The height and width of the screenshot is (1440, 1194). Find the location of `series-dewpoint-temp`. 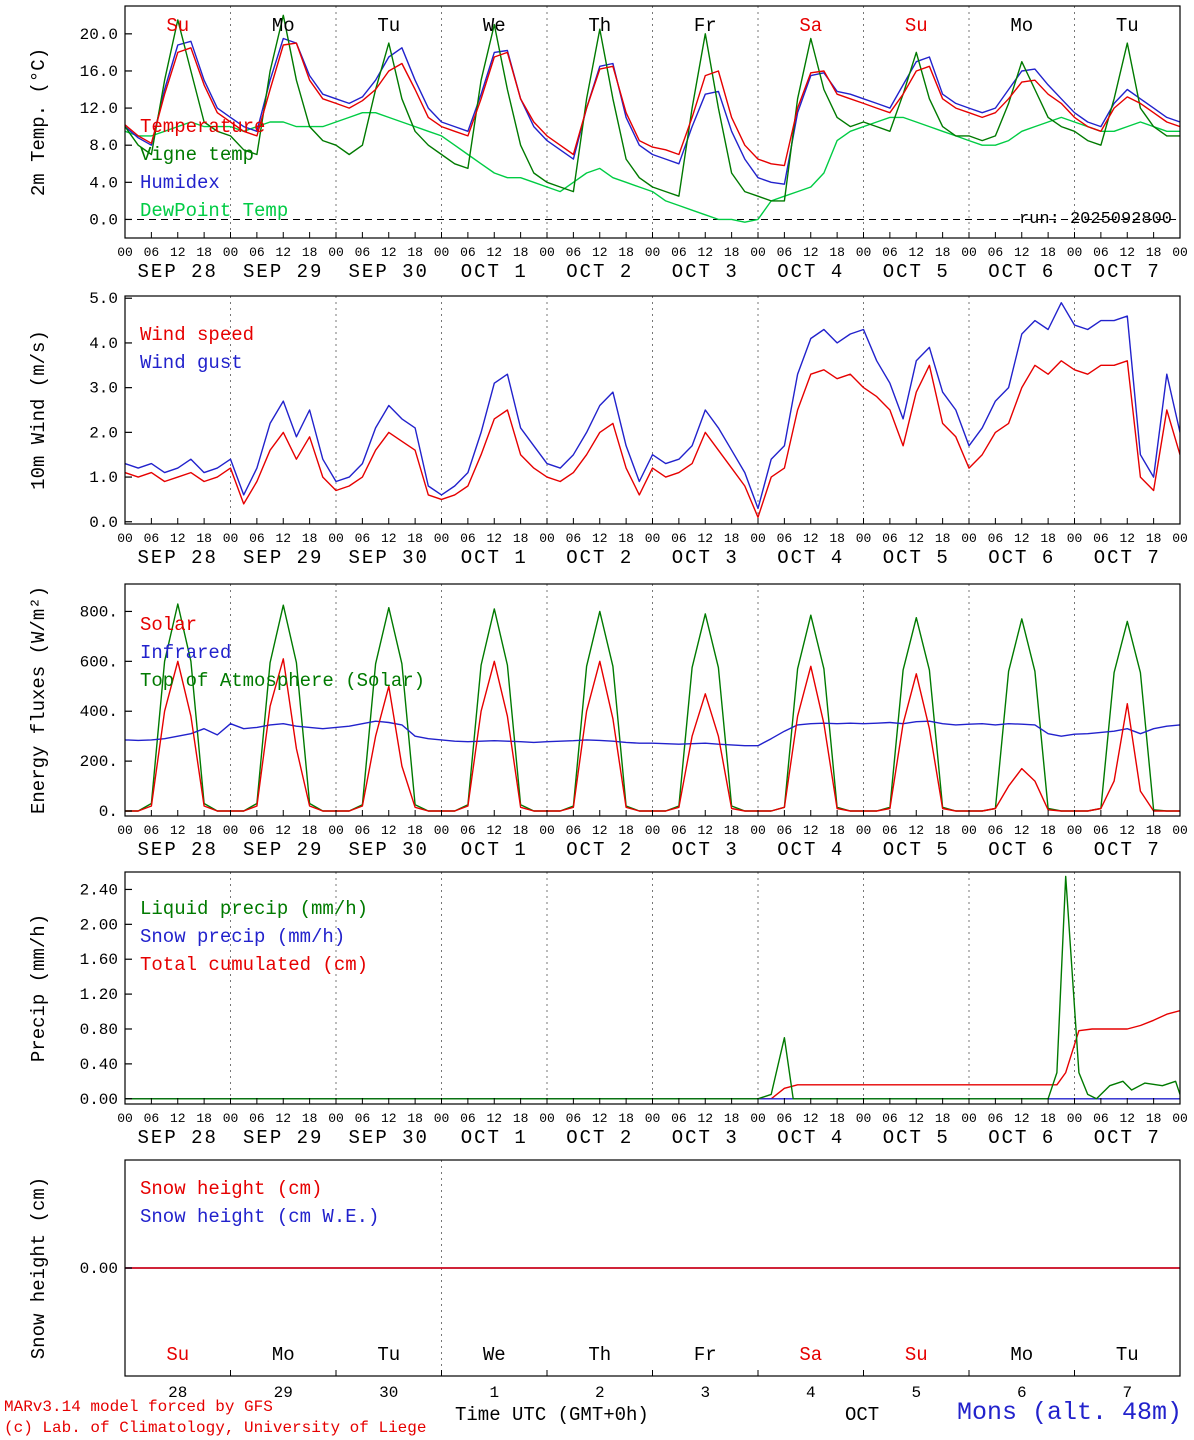

series-dewpoint-temp is located at coordinates (652, 167).